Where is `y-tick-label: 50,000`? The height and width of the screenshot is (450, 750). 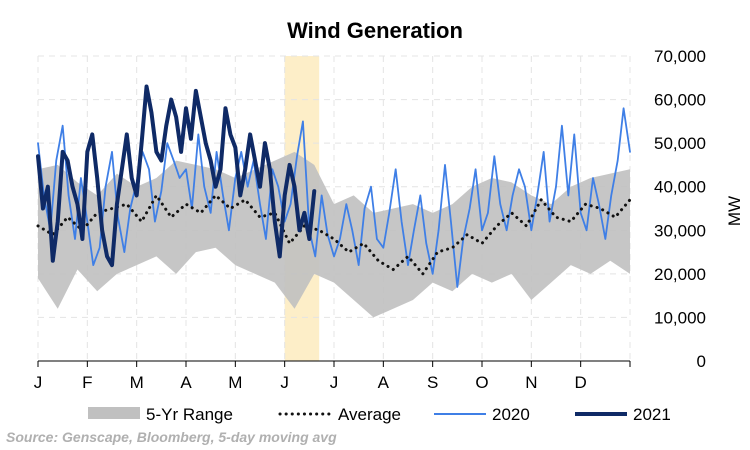 y-tick-label: 50,000 is located at coordinates (680, 143).